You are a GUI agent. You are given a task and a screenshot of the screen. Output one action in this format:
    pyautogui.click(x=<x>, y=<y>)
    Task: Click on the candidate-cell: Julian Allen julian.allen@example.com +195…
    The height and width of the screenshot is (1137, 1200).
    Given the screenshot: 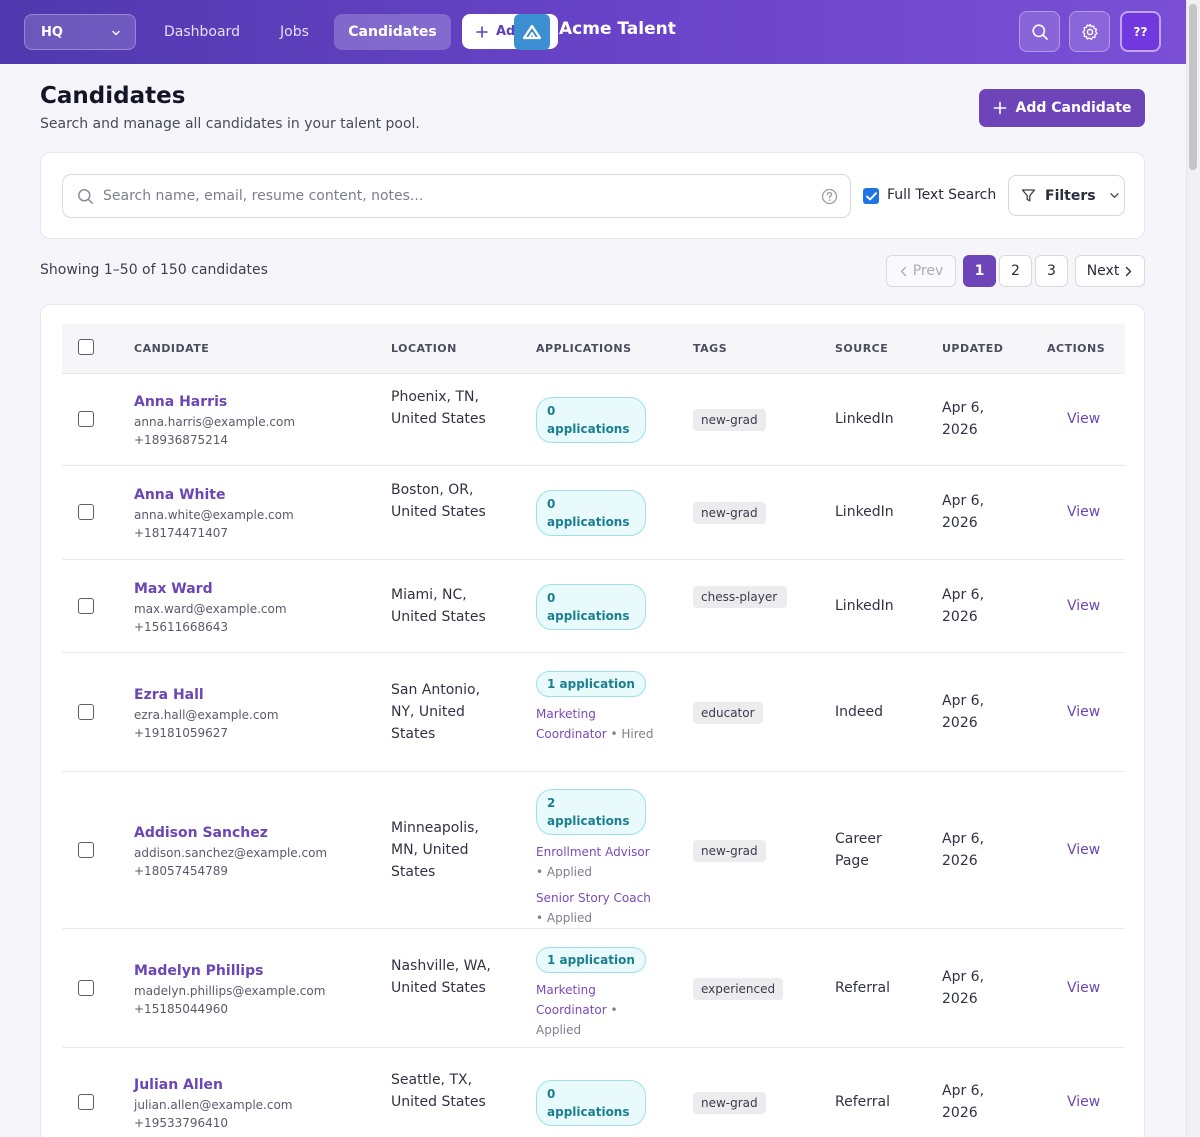 What is the action you would take?
    pyautogui.click(x=254, y=1103)
    